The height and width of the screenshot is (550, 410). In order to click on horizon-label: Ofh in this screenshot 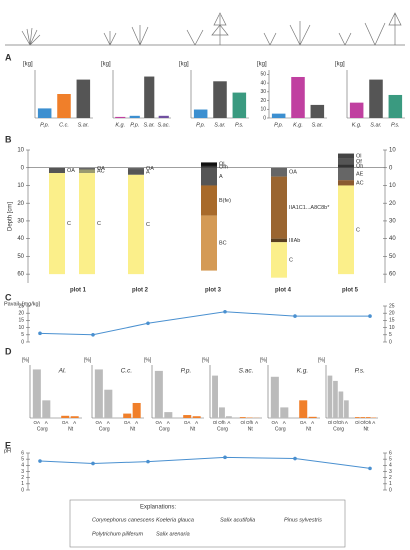, I will do `click(223, 167)`.